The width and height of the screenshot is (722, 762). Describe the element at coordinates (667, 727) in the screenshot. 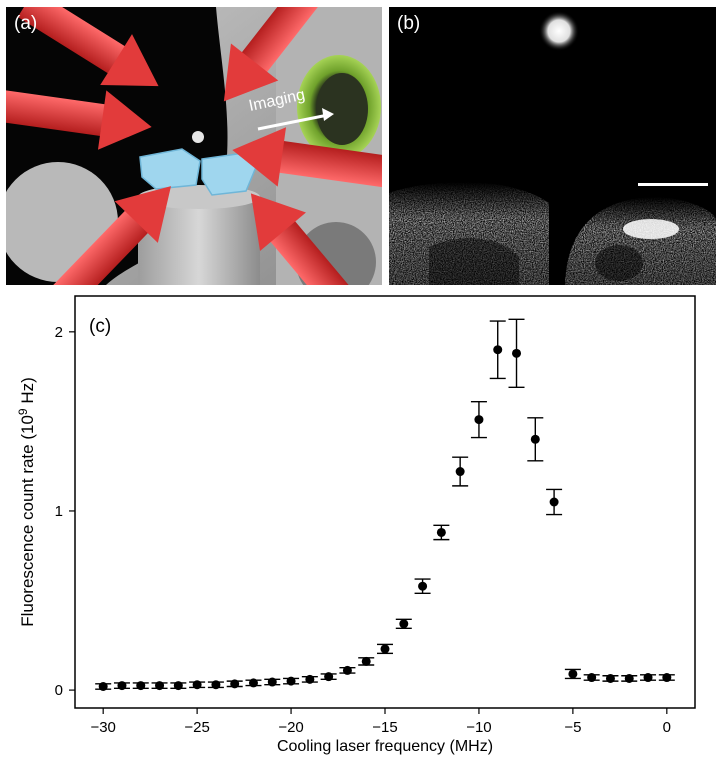

I see `x-tick-label: 0` at that location.